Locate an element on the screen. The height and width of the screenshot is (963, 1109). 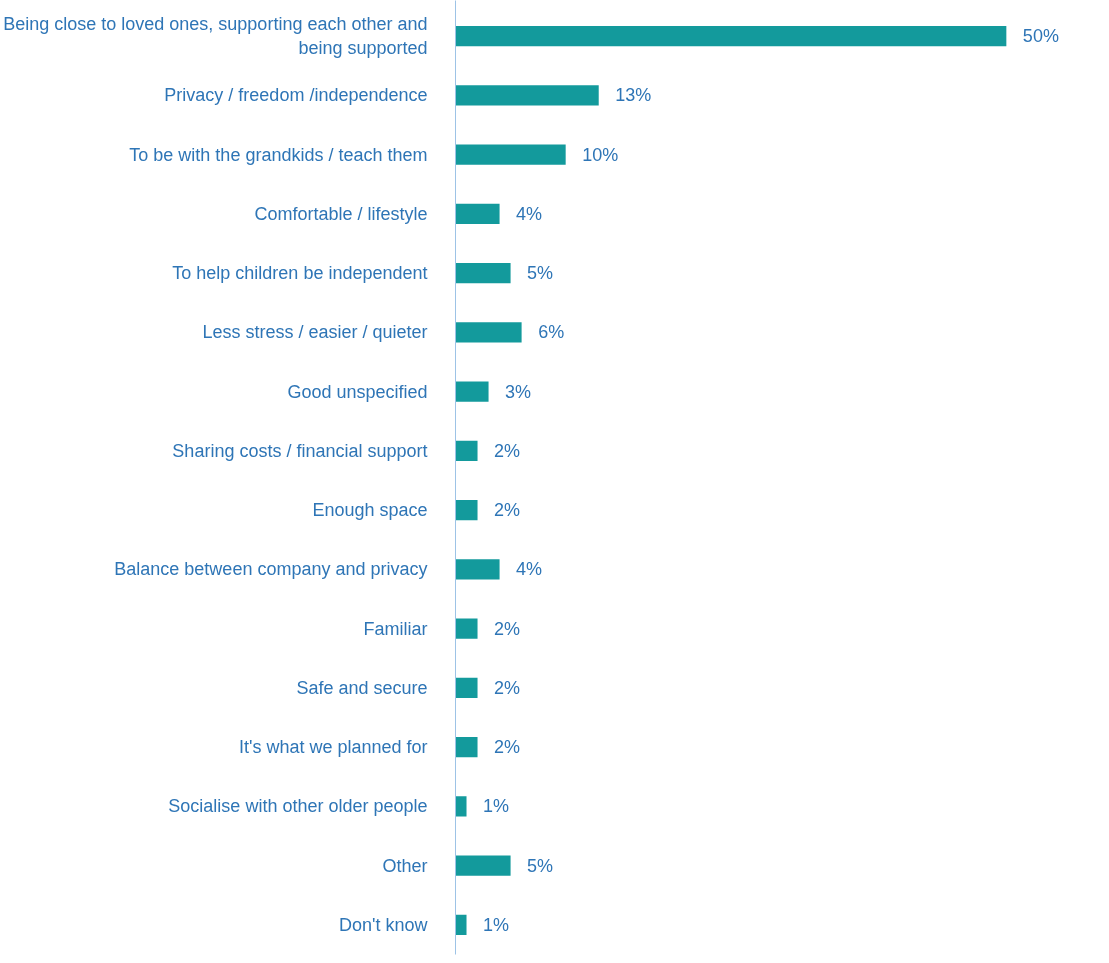
y-tick-label: Sharing costs / financial support is located at coordinates (300, 450).